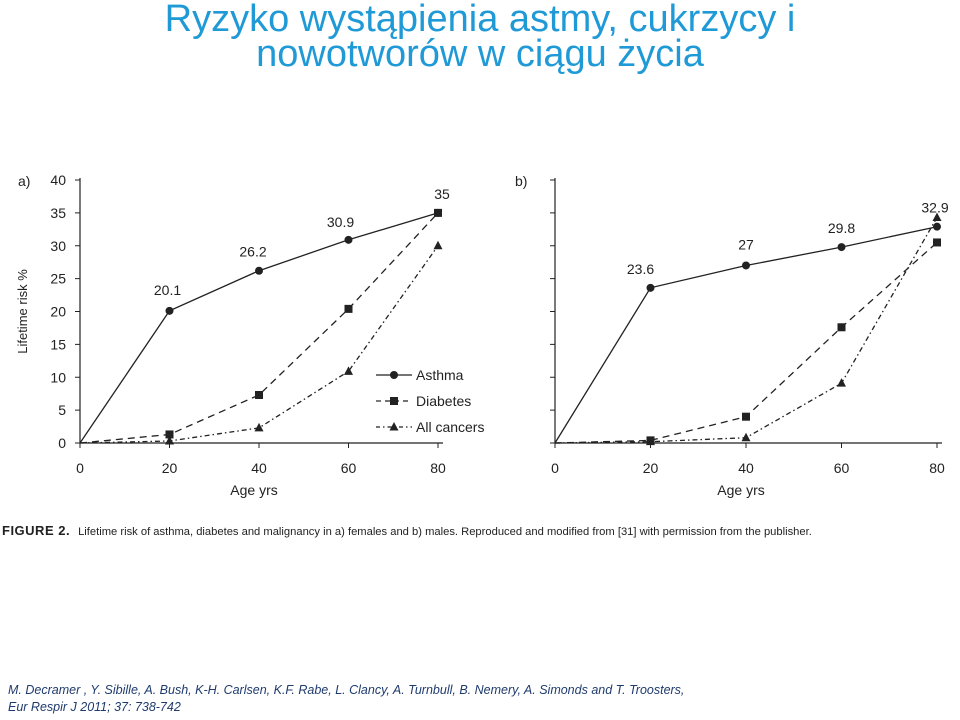 This screenshot has width=960, height=720. I want to click on panel-a-y-tick-label: 20, so click(58, 312).